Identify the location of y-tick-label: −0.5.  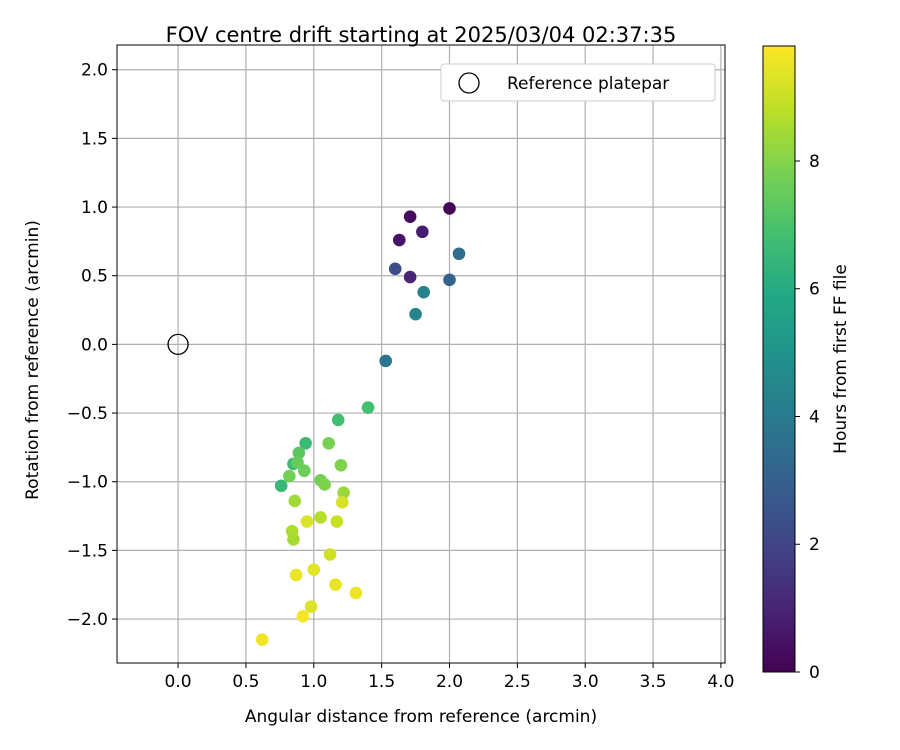
(87, 414).